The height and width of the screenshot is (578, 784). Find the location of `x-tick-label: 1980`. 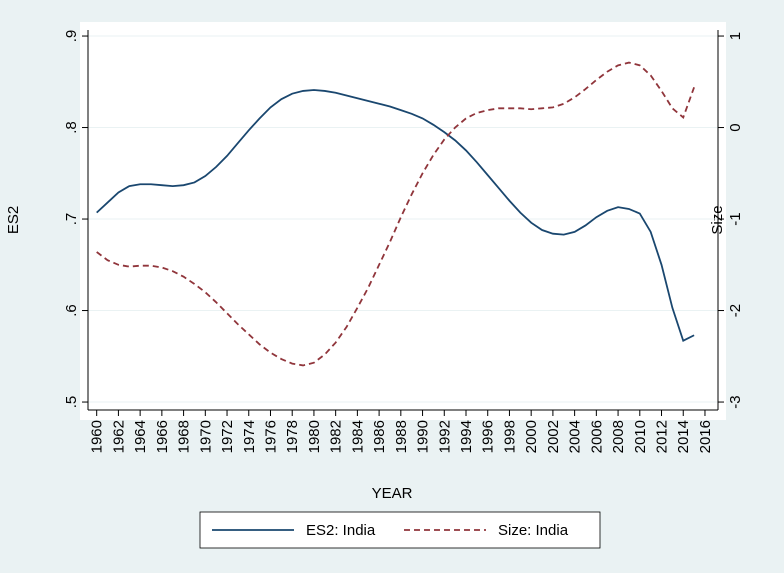

x-tick-label: 1980 is located at coordinates (314, 436).